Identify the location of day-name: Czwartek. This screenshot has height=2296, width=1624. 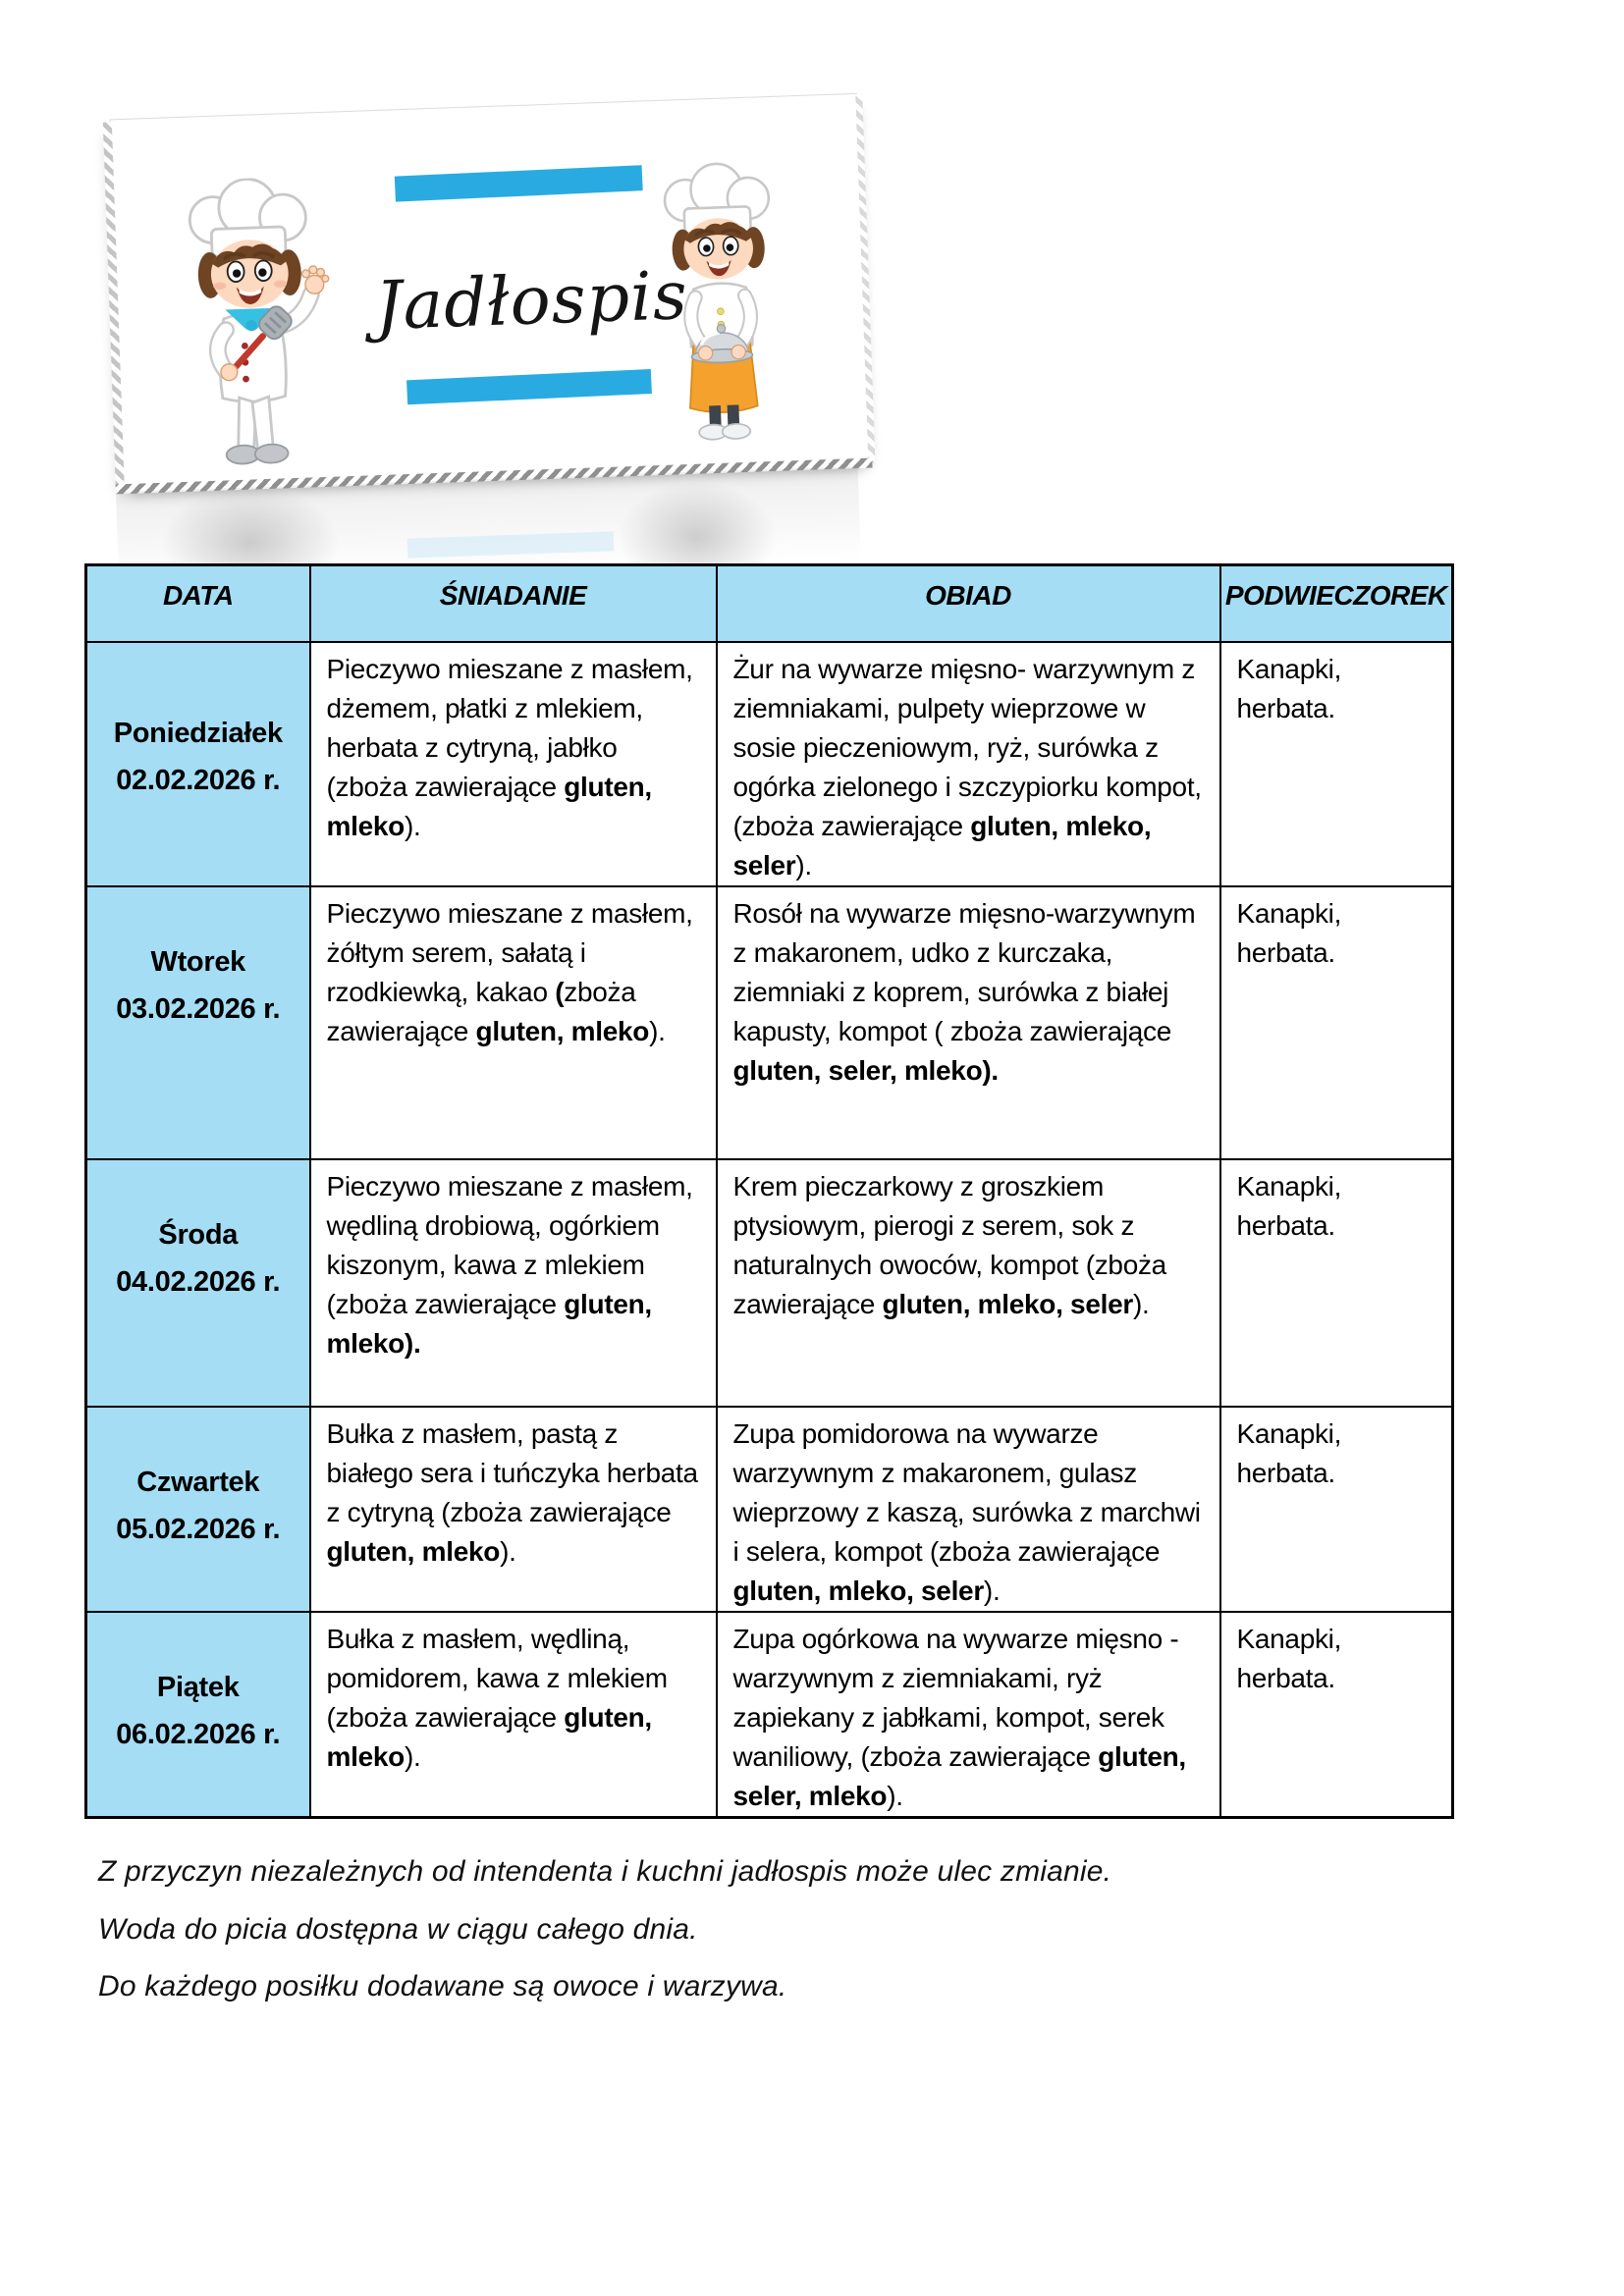
(198, 1482).